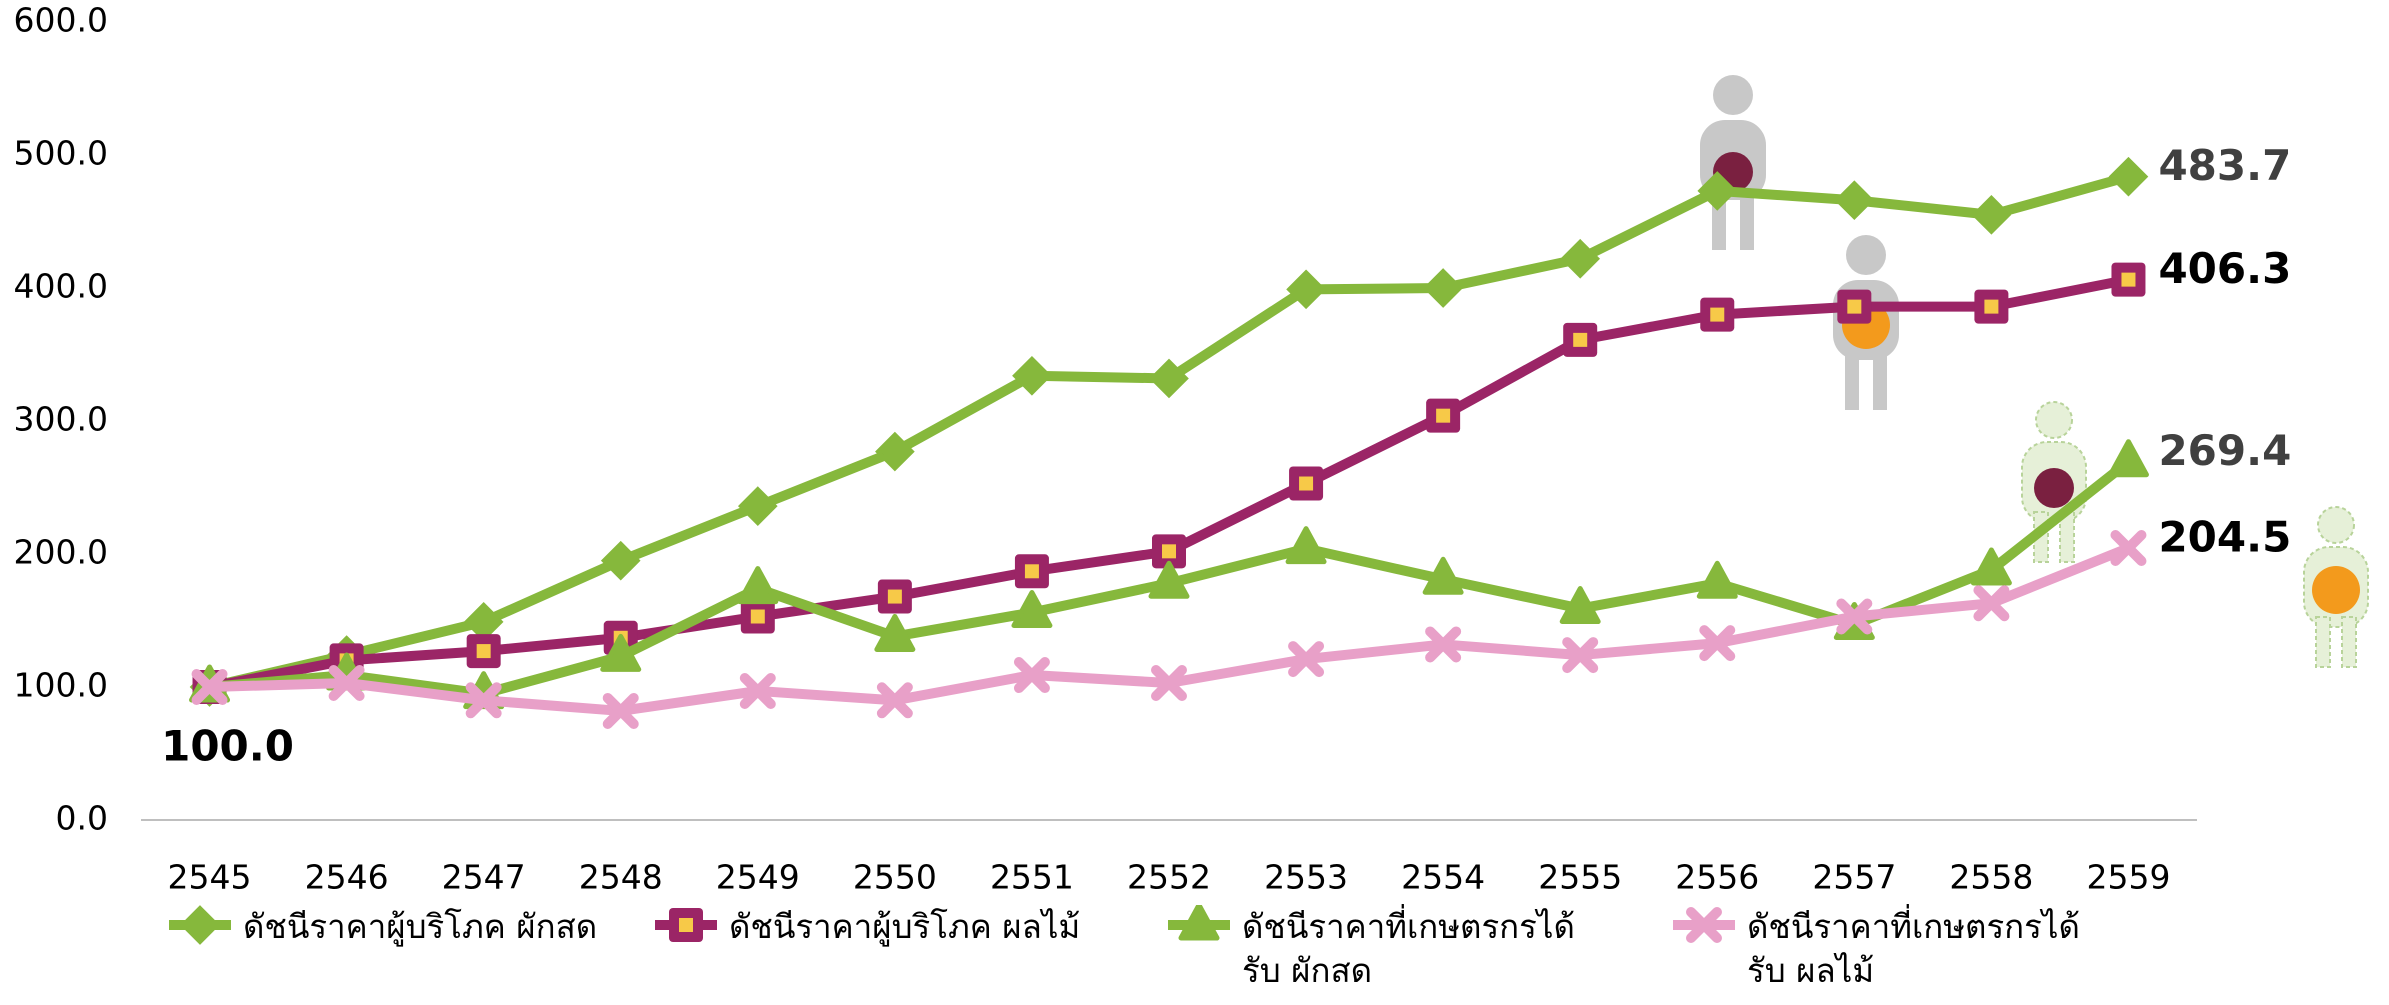  I want to click on legend-label: ดัชนีราคาผู้บริโภค ผักสด, so click(420, 926).